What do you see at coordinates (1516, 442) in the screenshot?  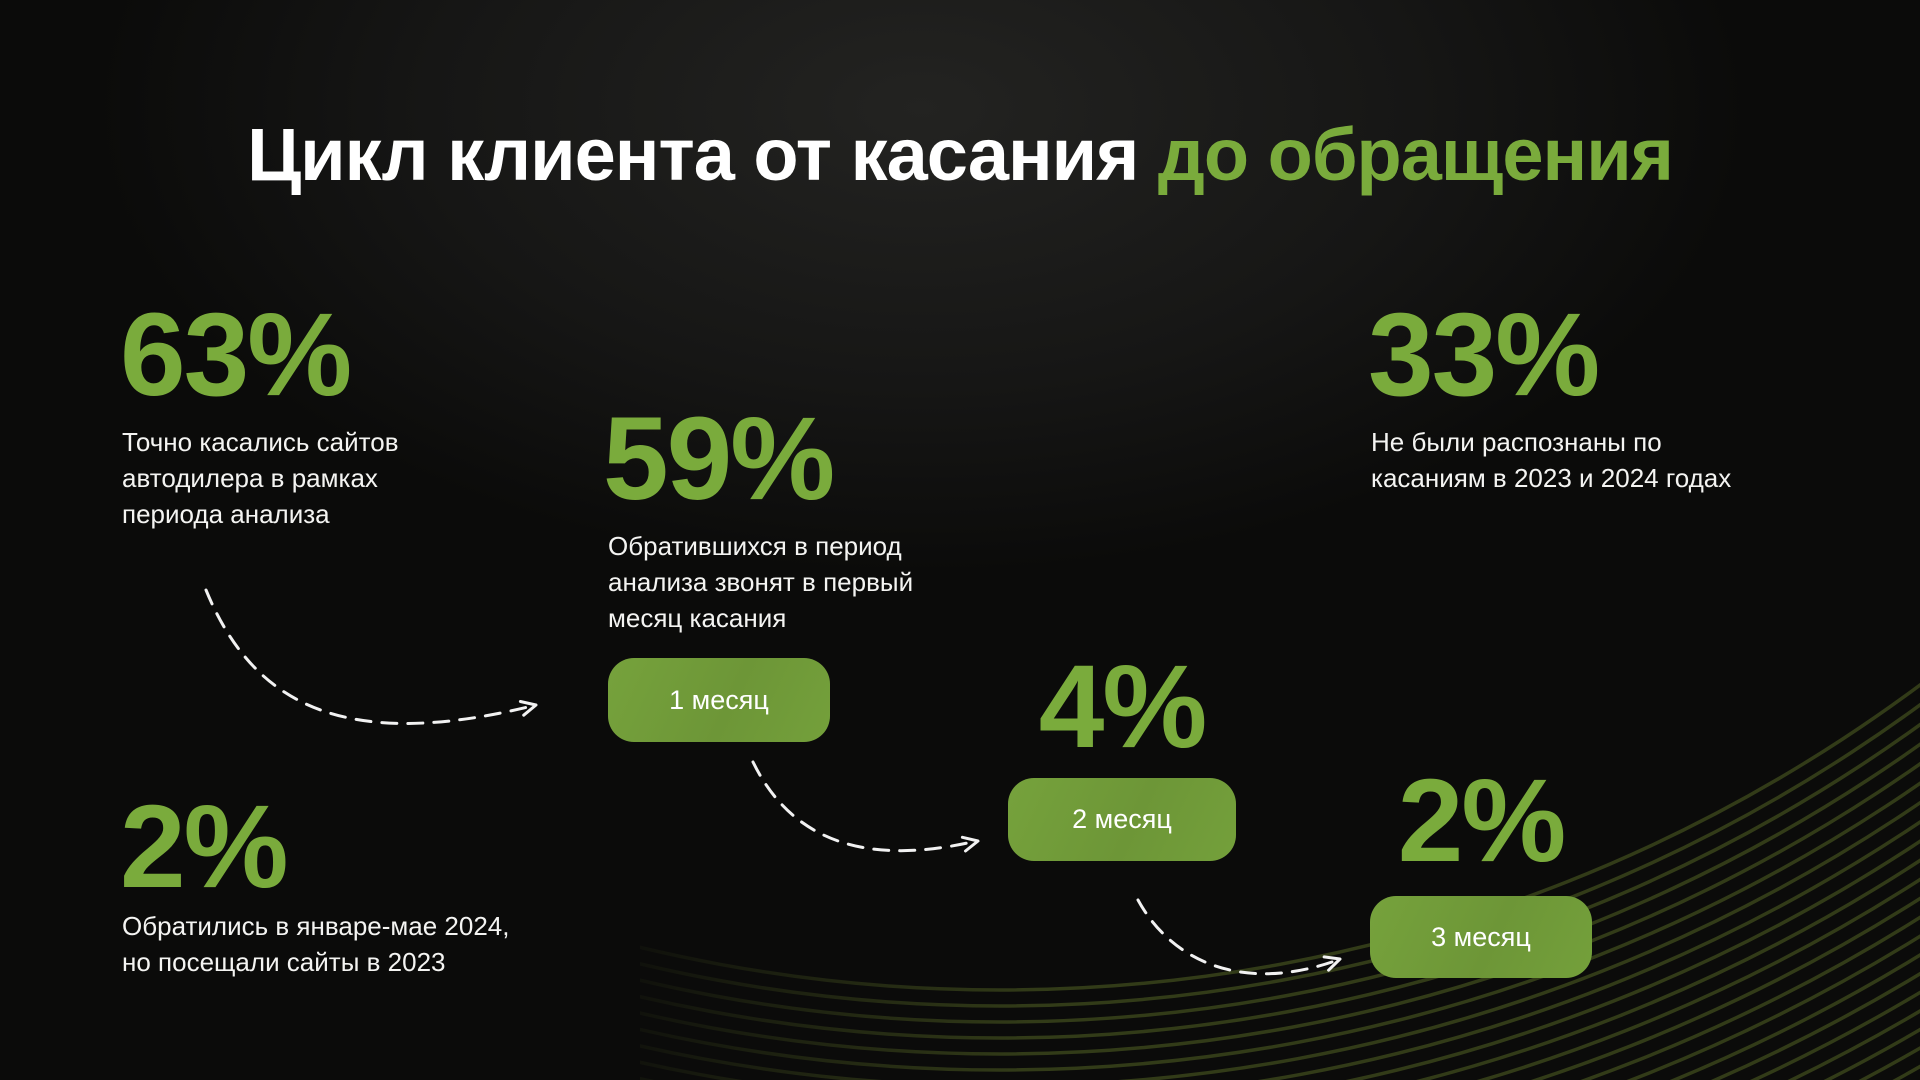 I see `desc-line: Не были распознаны по` at bounding box center [1516, 442].